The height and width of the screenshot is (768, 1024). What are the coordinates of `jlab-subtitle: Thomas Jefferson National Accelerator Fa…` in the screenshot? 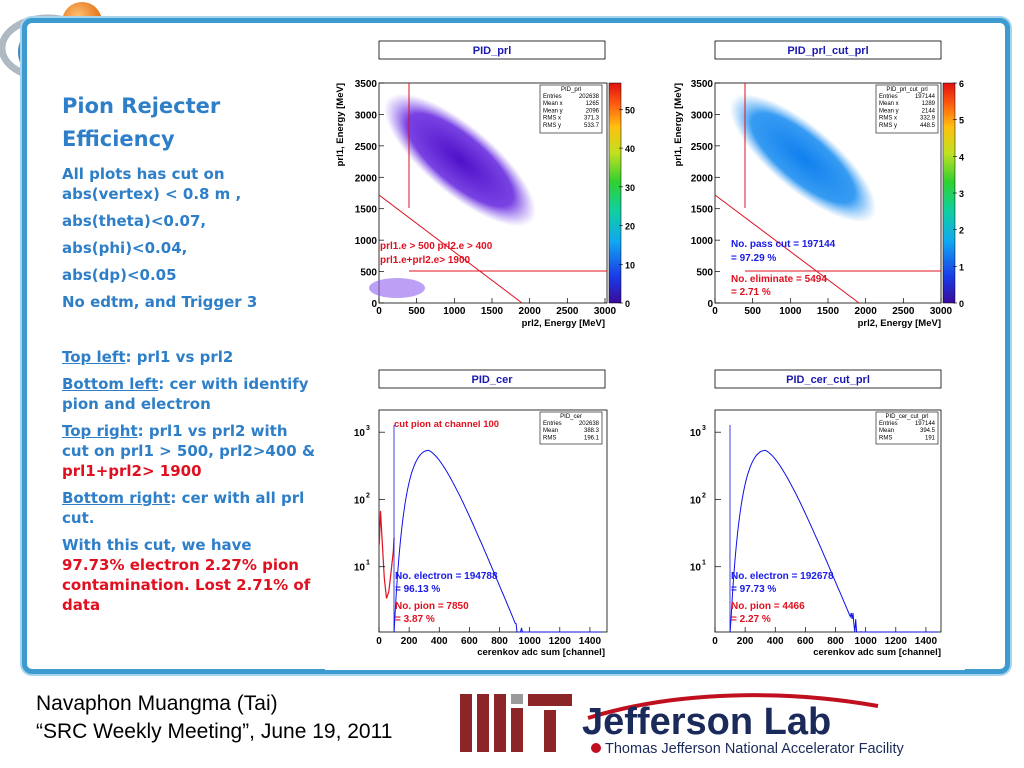 It's located at (754, 749).